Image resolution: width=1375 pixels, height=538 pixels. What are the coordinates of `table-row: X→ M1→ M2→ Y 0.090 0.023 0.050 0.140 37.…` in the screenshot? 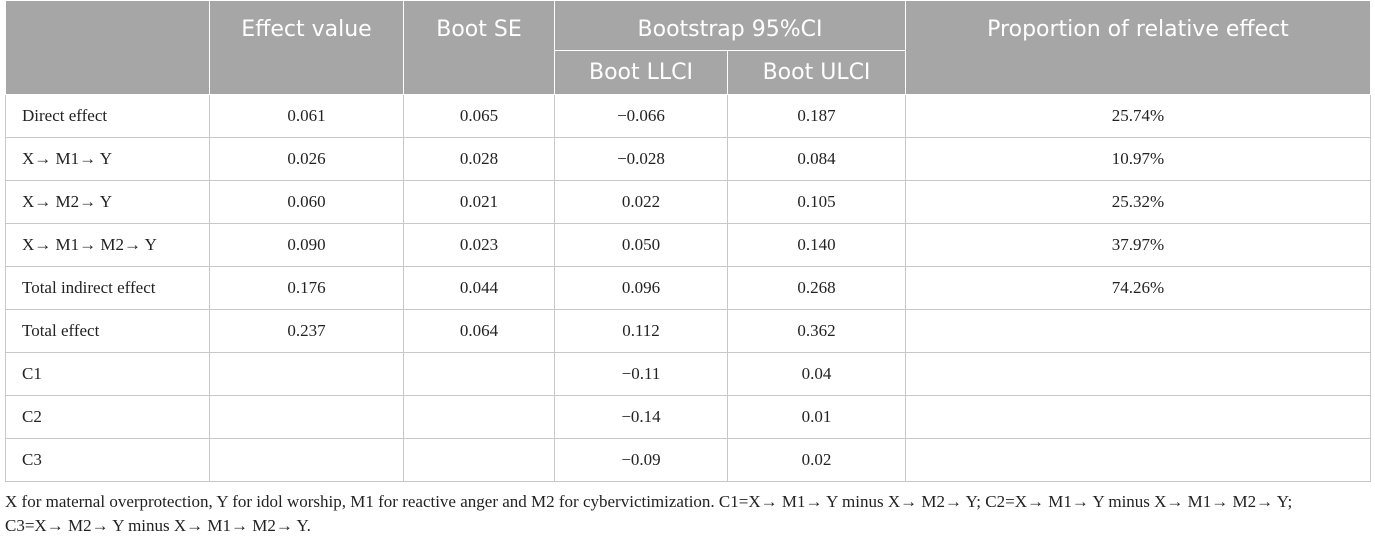 It's located at (688, 245).